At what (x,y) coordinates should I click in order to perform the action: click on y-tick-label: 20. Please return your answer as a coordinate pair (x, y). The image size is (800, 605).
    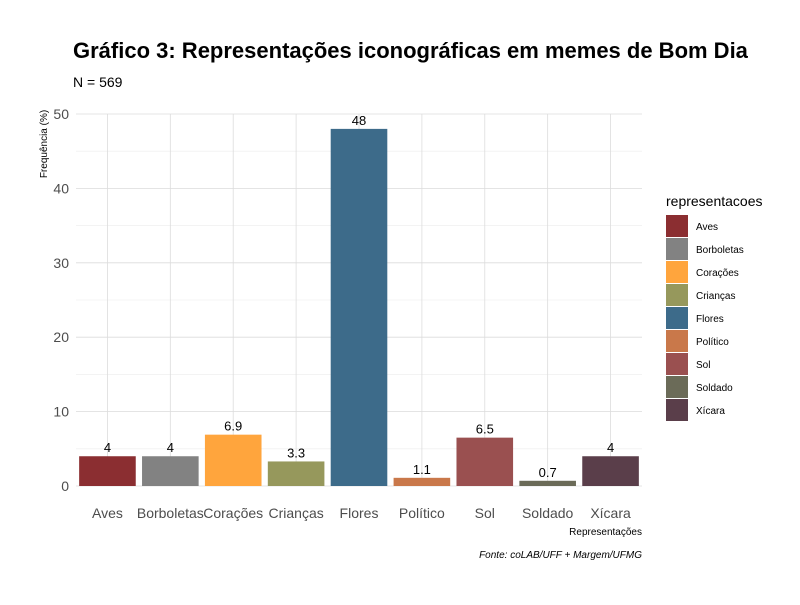
    Looking at the image, I should click on (61, 337).